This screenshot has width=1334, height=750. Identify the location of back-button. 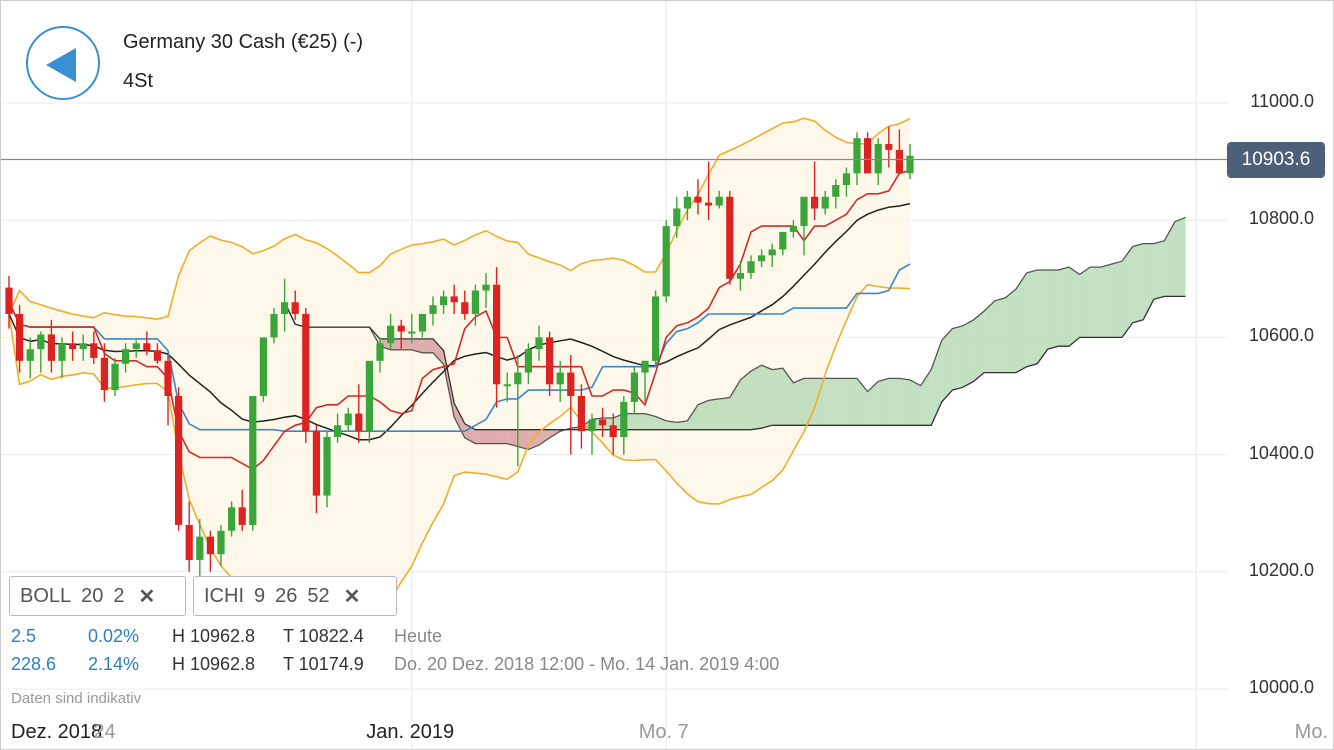
(63, 63).